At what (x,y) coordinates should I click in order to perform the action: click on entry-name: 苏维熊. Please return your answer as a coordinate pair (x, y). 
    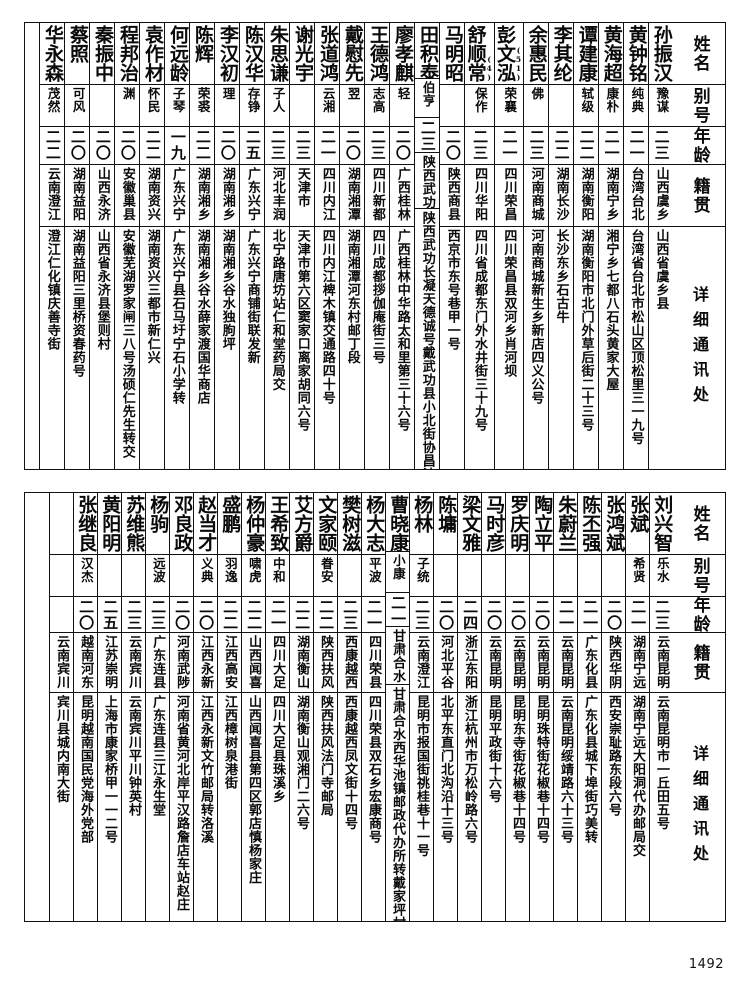
    Looking at the image, I should click on (134, 523).